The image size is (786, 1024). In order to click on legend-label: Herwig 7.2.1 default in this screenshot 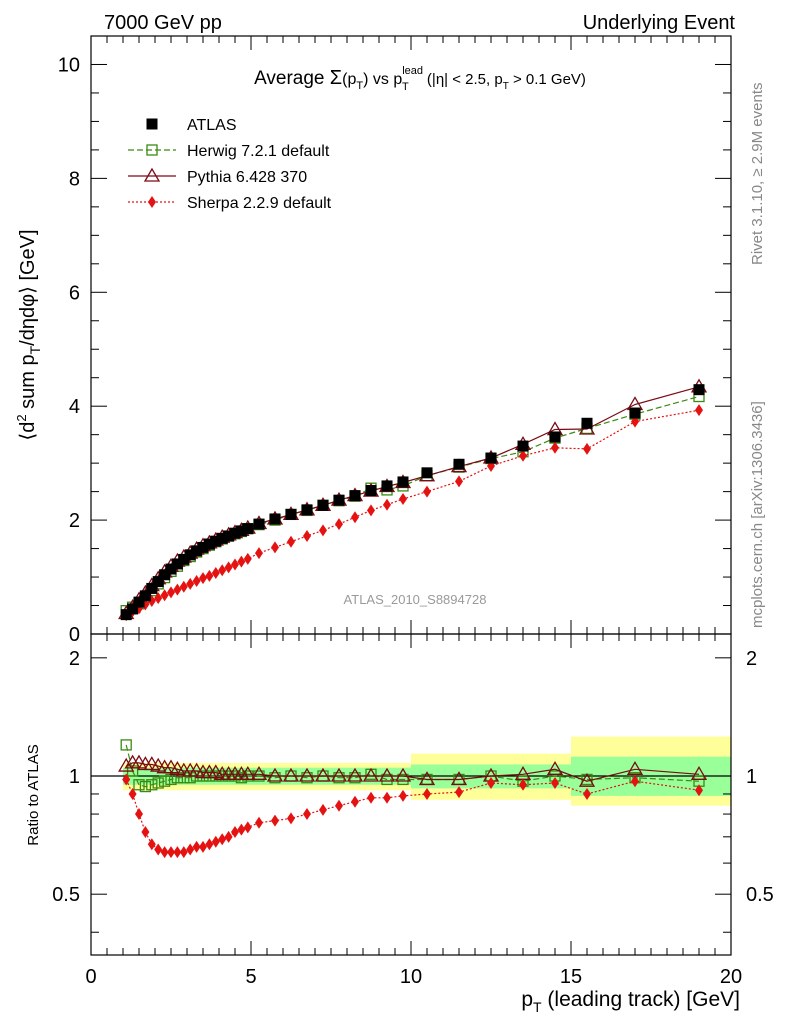, I will do `click(258, 151)`.